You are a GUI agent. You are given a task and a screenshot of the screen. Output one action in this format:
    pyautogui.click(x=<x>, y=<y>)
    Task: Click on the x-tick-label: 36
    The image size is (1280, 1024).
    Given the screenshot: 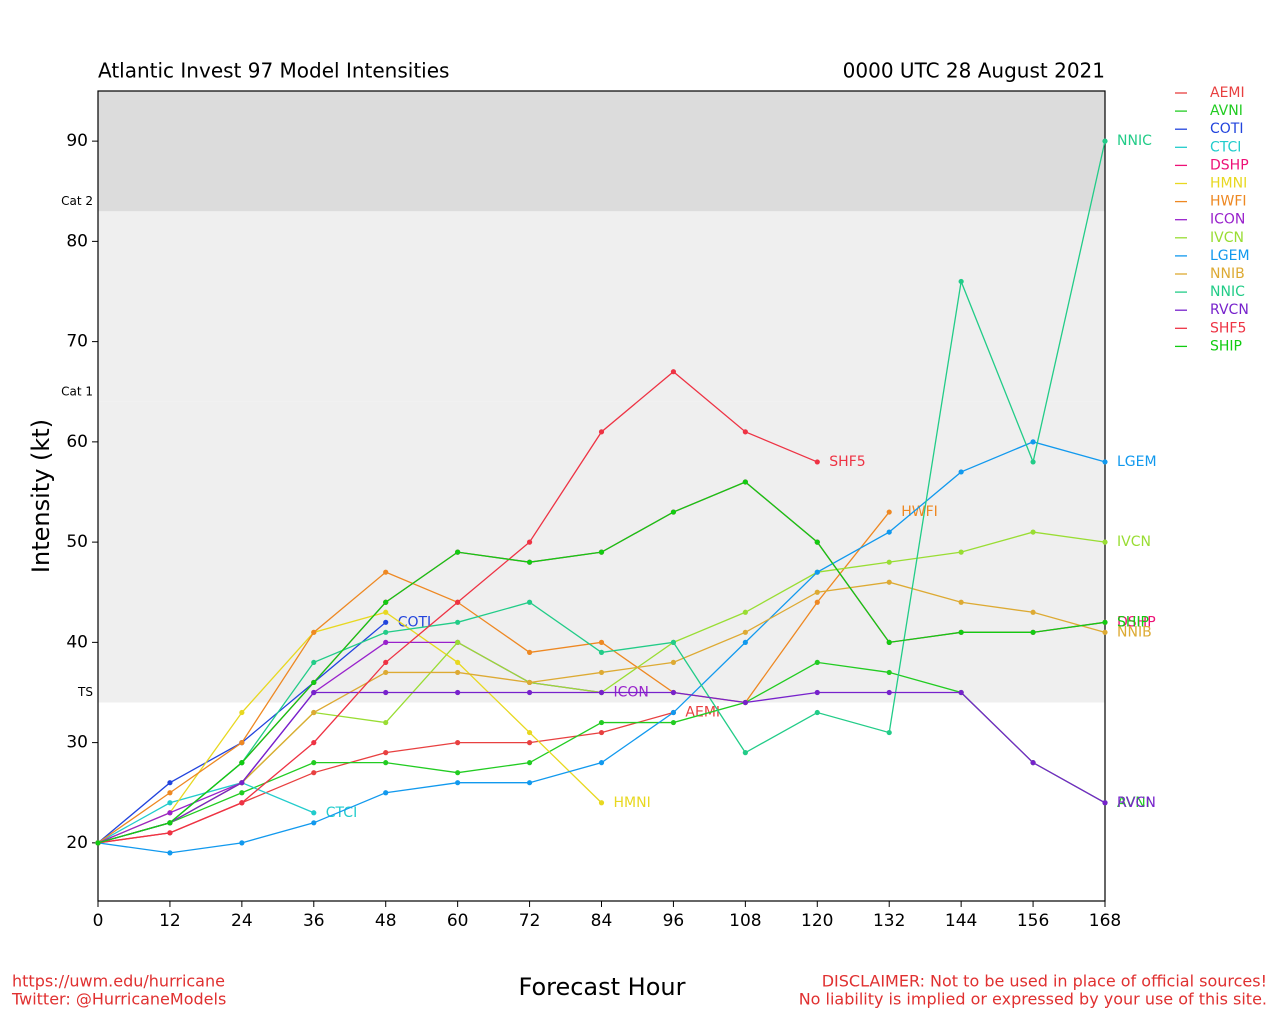 What is the action you would take?
    pyautogui.click(x=314, y=921)
    